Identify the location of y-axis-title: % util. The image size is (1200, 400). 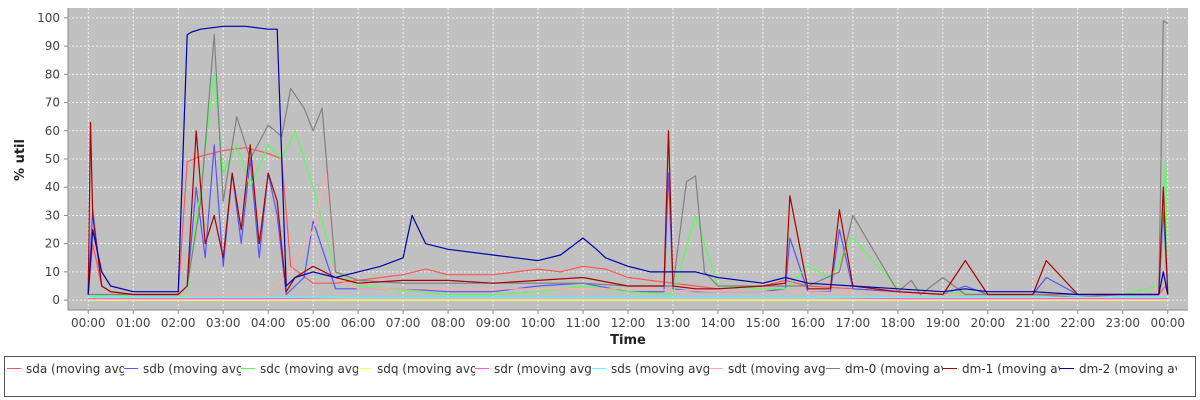
(20, 160).